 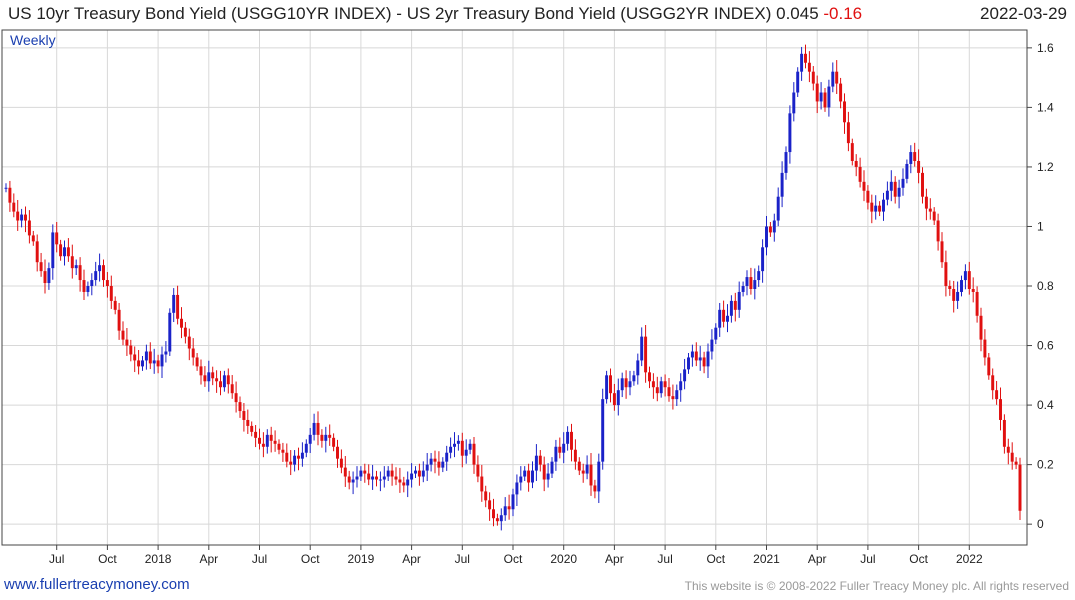 I want to click on y-tick-label: 0.4, so click(x=1045, y=405).